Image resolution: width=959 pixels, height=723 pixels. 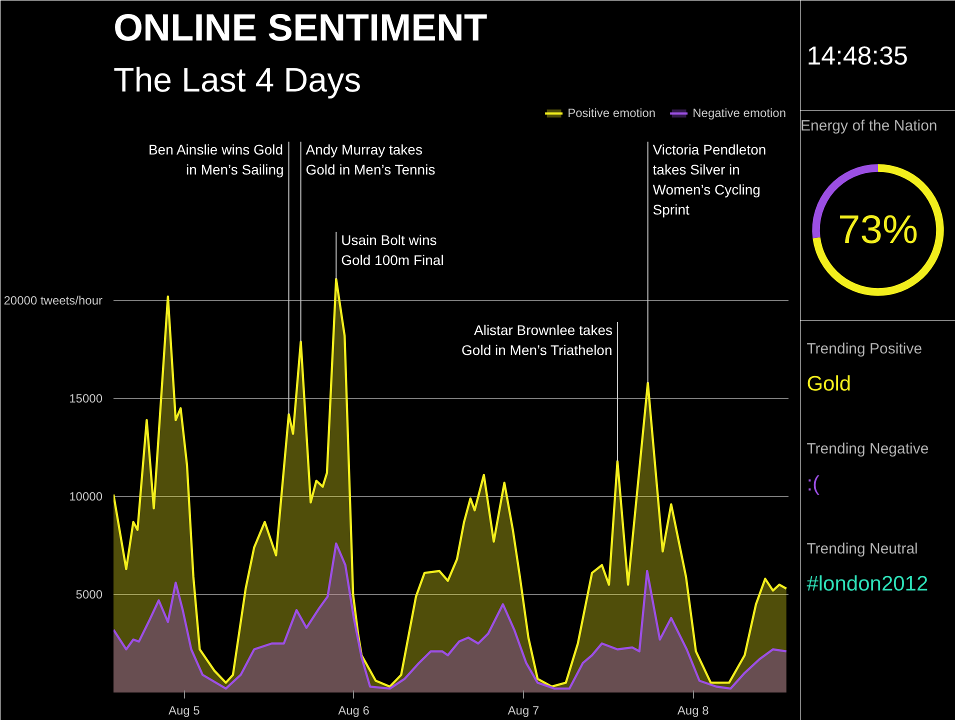 I want to click on text: Trending Negative, so click(x=867, y=449).